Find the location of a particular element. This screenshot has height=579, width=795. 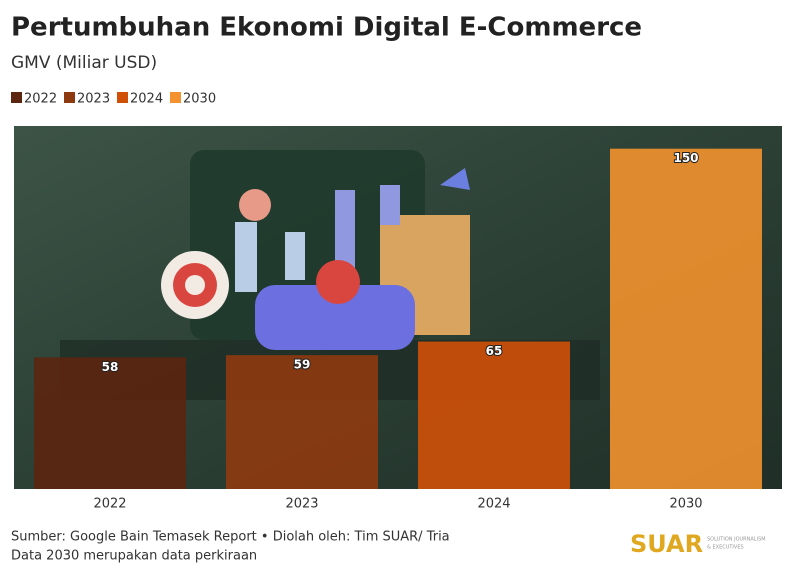

chart-title: Pertumbuhan Ekonomi Digital E-Commerce is located at coordinates (326, 28).